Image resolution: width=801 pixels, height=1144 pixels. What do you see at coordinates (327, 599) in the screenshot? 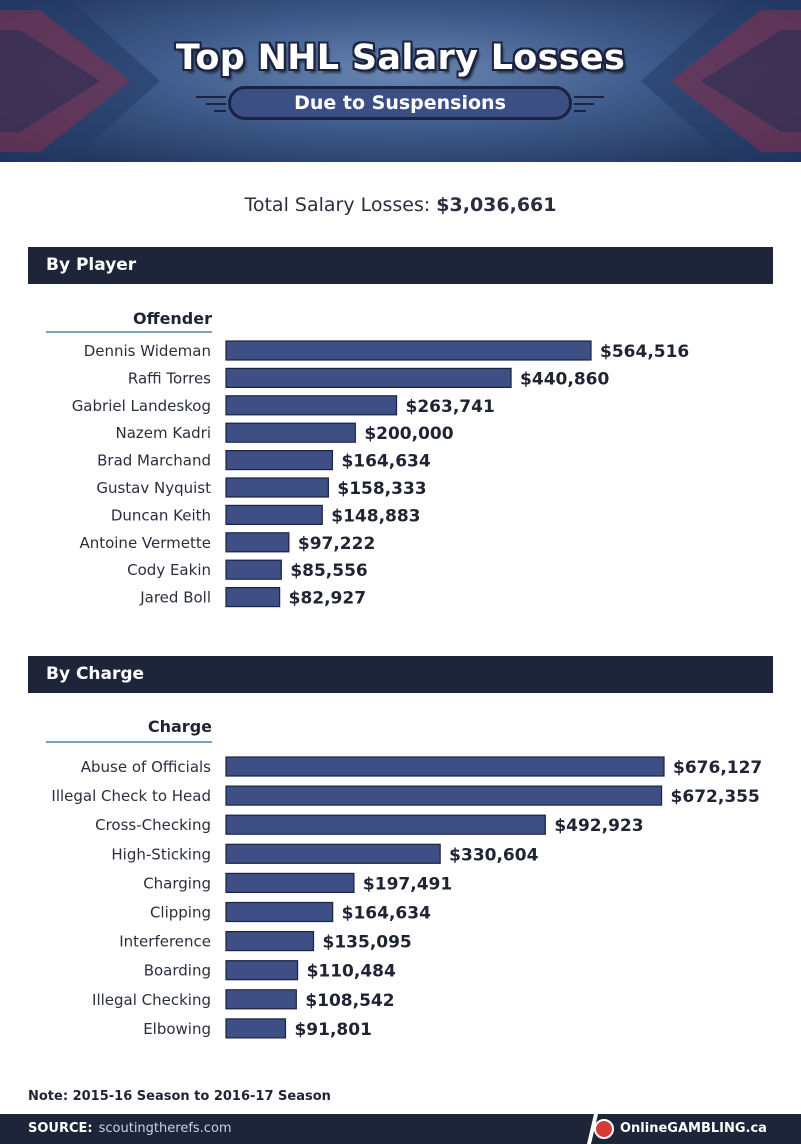
I see `value-label: $82,927` at bounding box center [327, 599].